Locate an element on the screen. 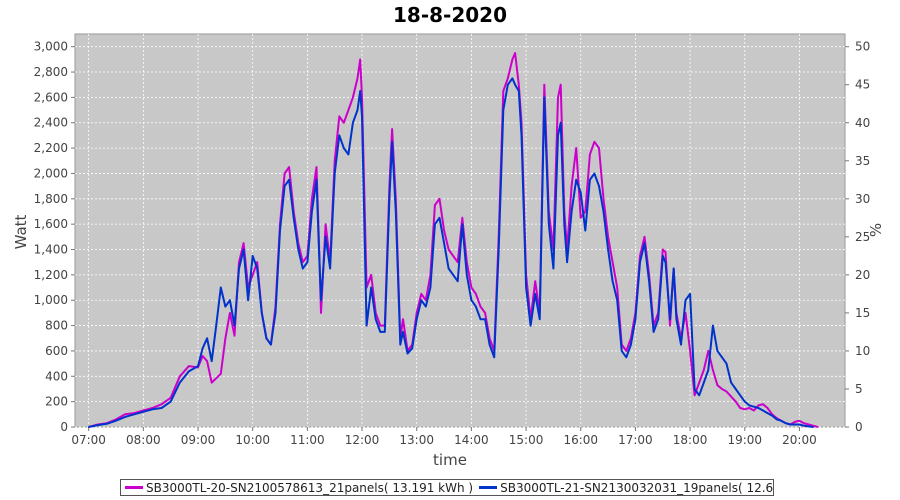 The image size is (900, 500). x-tick-label: 17:00 is located at coordinates (635, 440).